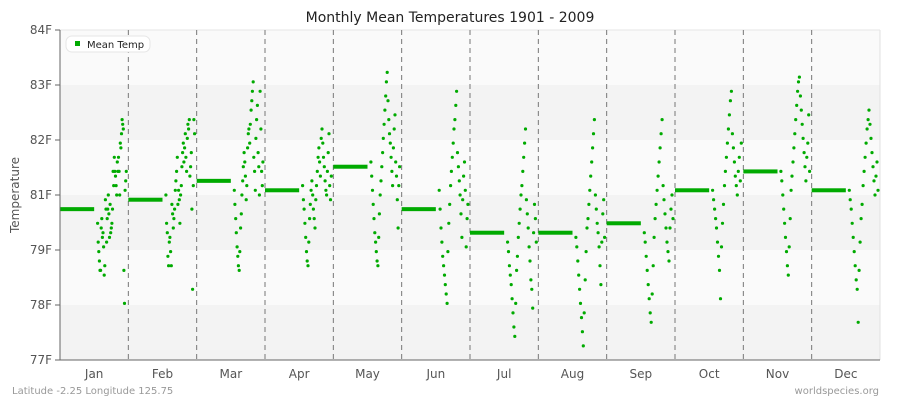  What do you see at coordinates (777, 374) in the screenshot?
I see `x-tick-label: Nov` at bounding box center [777, 374].